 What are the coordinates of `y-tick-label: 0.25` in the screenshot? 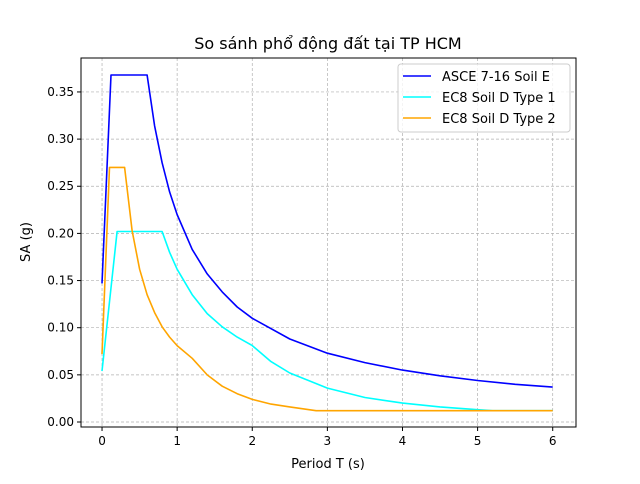 It's located at (60, 186).